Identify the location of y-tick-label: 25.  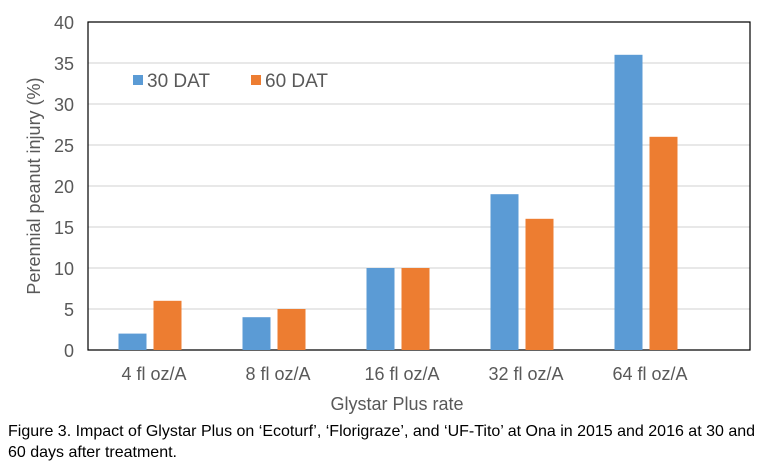
(64, 146).